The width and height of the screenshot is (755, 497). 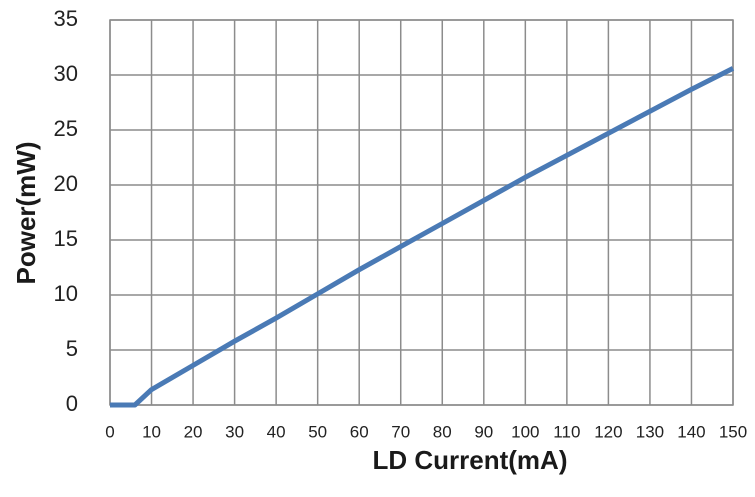 What do you see at coordinates (470, 460) in the screenshot?
I see `x-axis-label: LD Current(mA)` at bounding box center [470, 460].